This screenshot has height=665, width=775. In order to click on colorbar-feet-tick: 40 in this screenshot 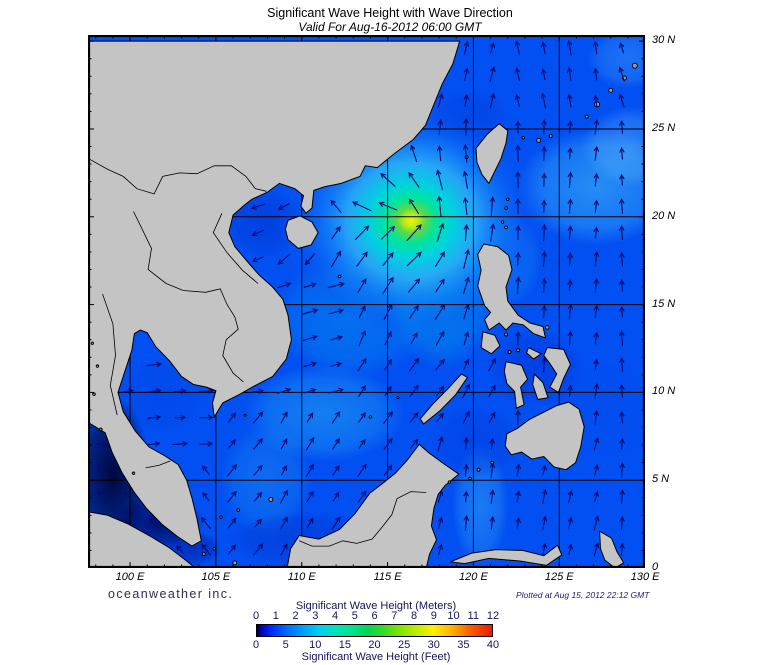, I will do `click(493, 645)`.